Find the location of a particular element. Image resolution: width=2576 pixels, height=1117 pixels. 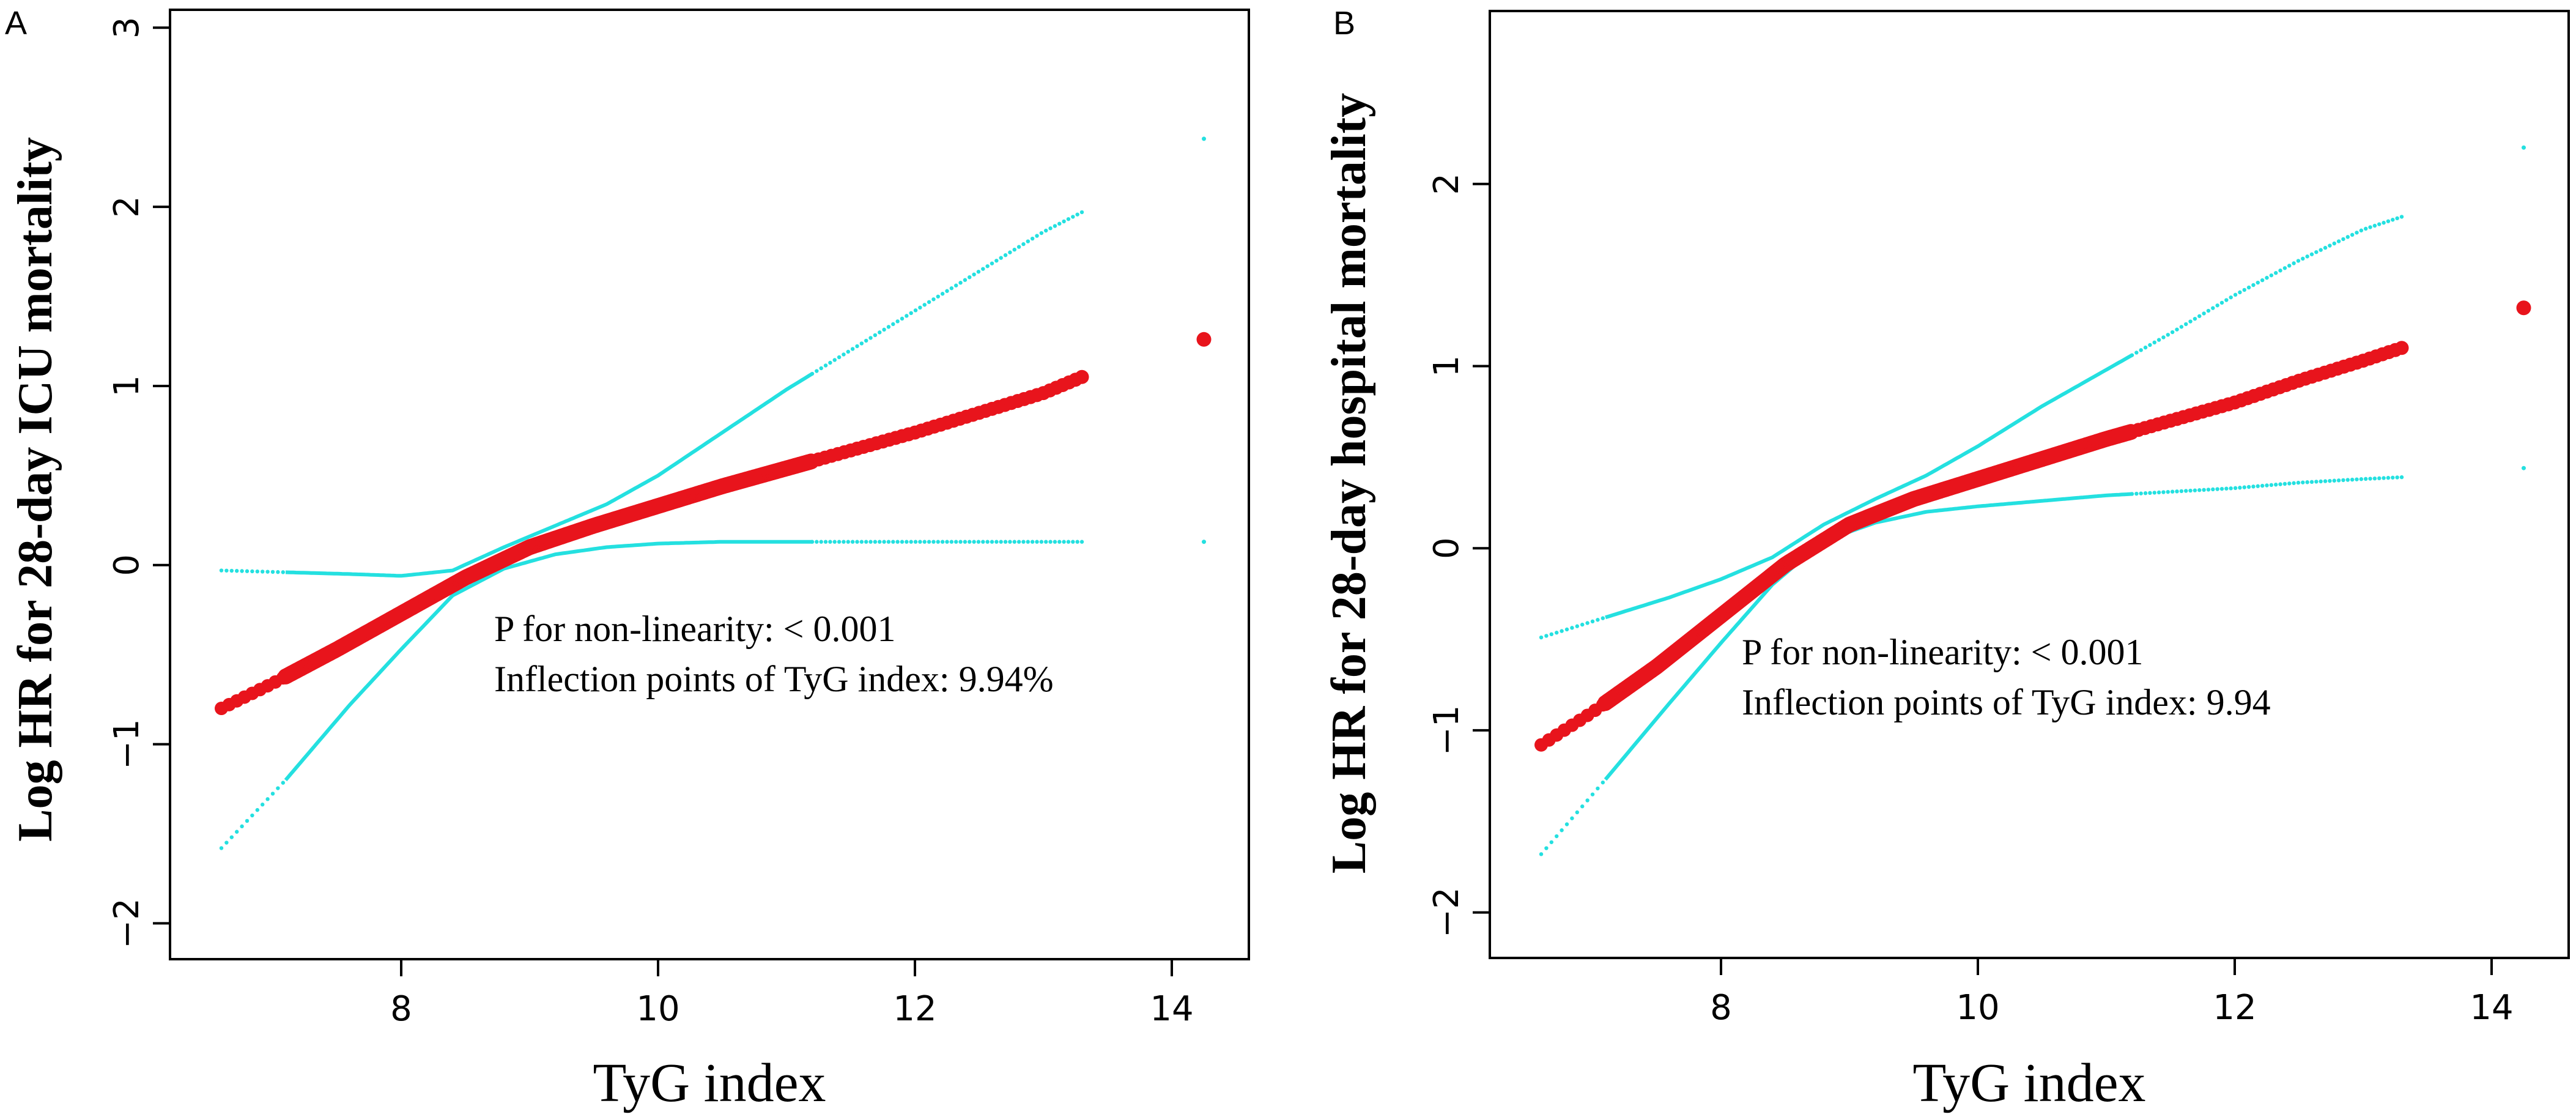

panel-a-x-tick-label: 8 is located at coordinates (401, 1009).